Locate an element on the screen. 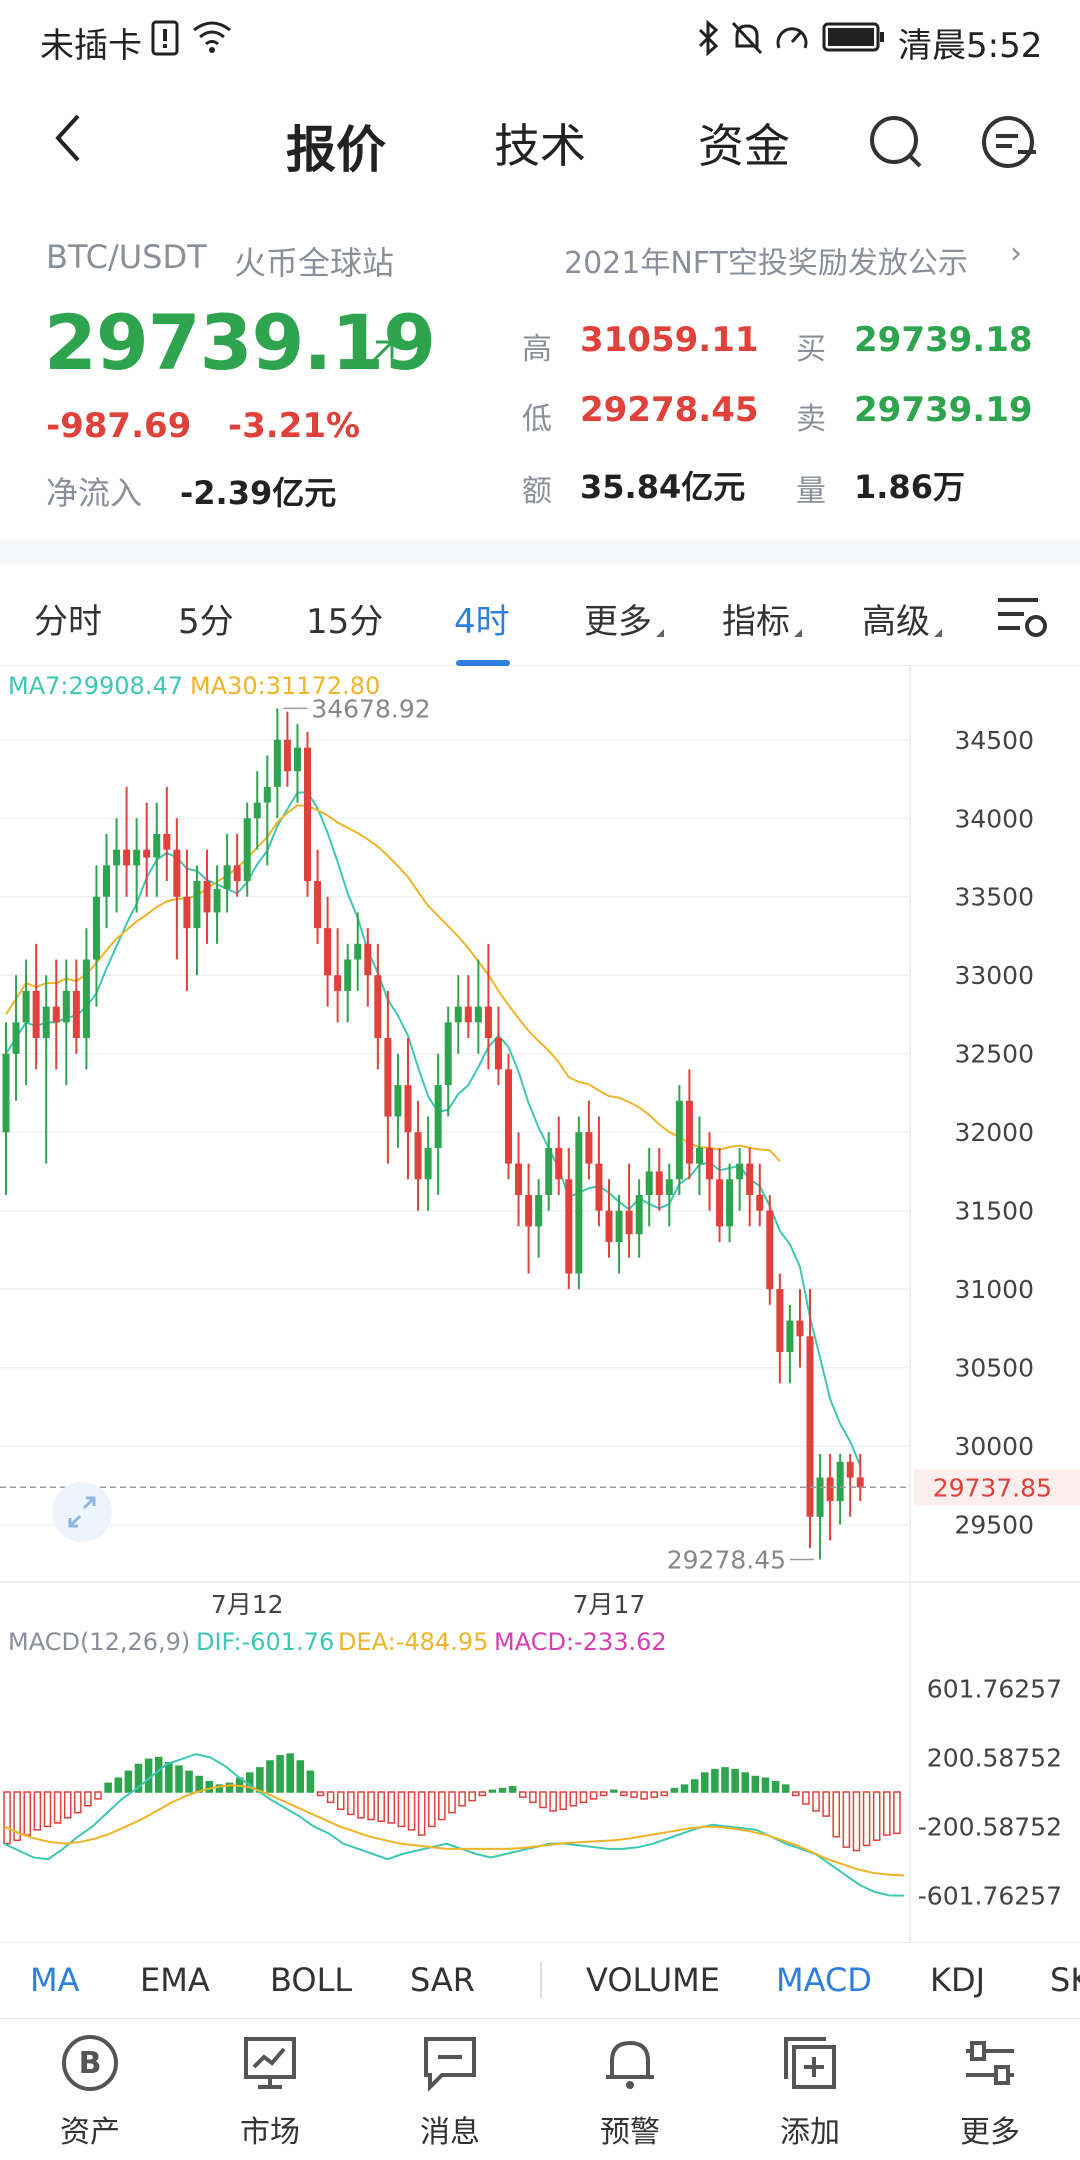  nav-assets: B 资产 is located at coordinates (90, 2092).